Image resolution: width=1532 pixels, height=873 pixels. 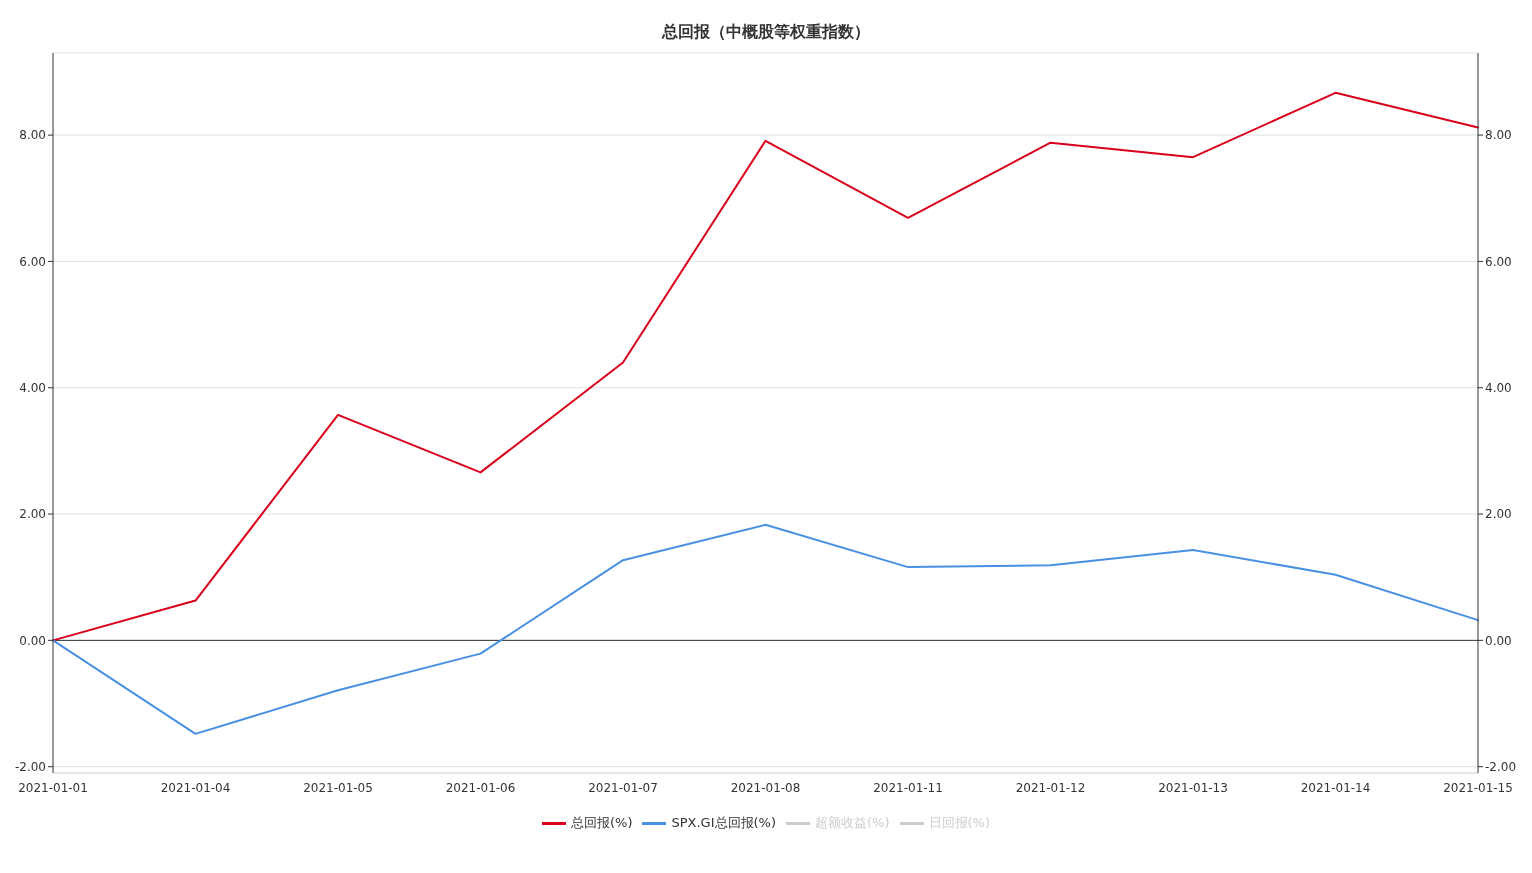 I want to click on x-tick-label: 2021-01-07, so click(x=623, y=787).